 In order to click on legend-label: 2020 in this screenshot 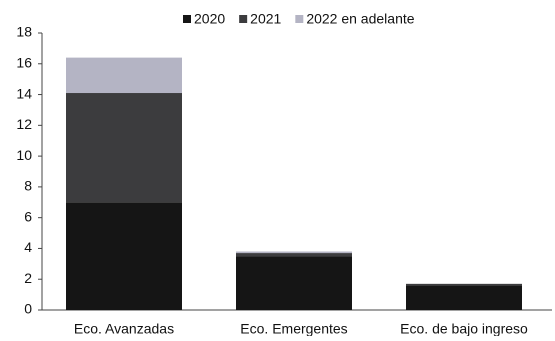, I will do `click(209, 19)`.